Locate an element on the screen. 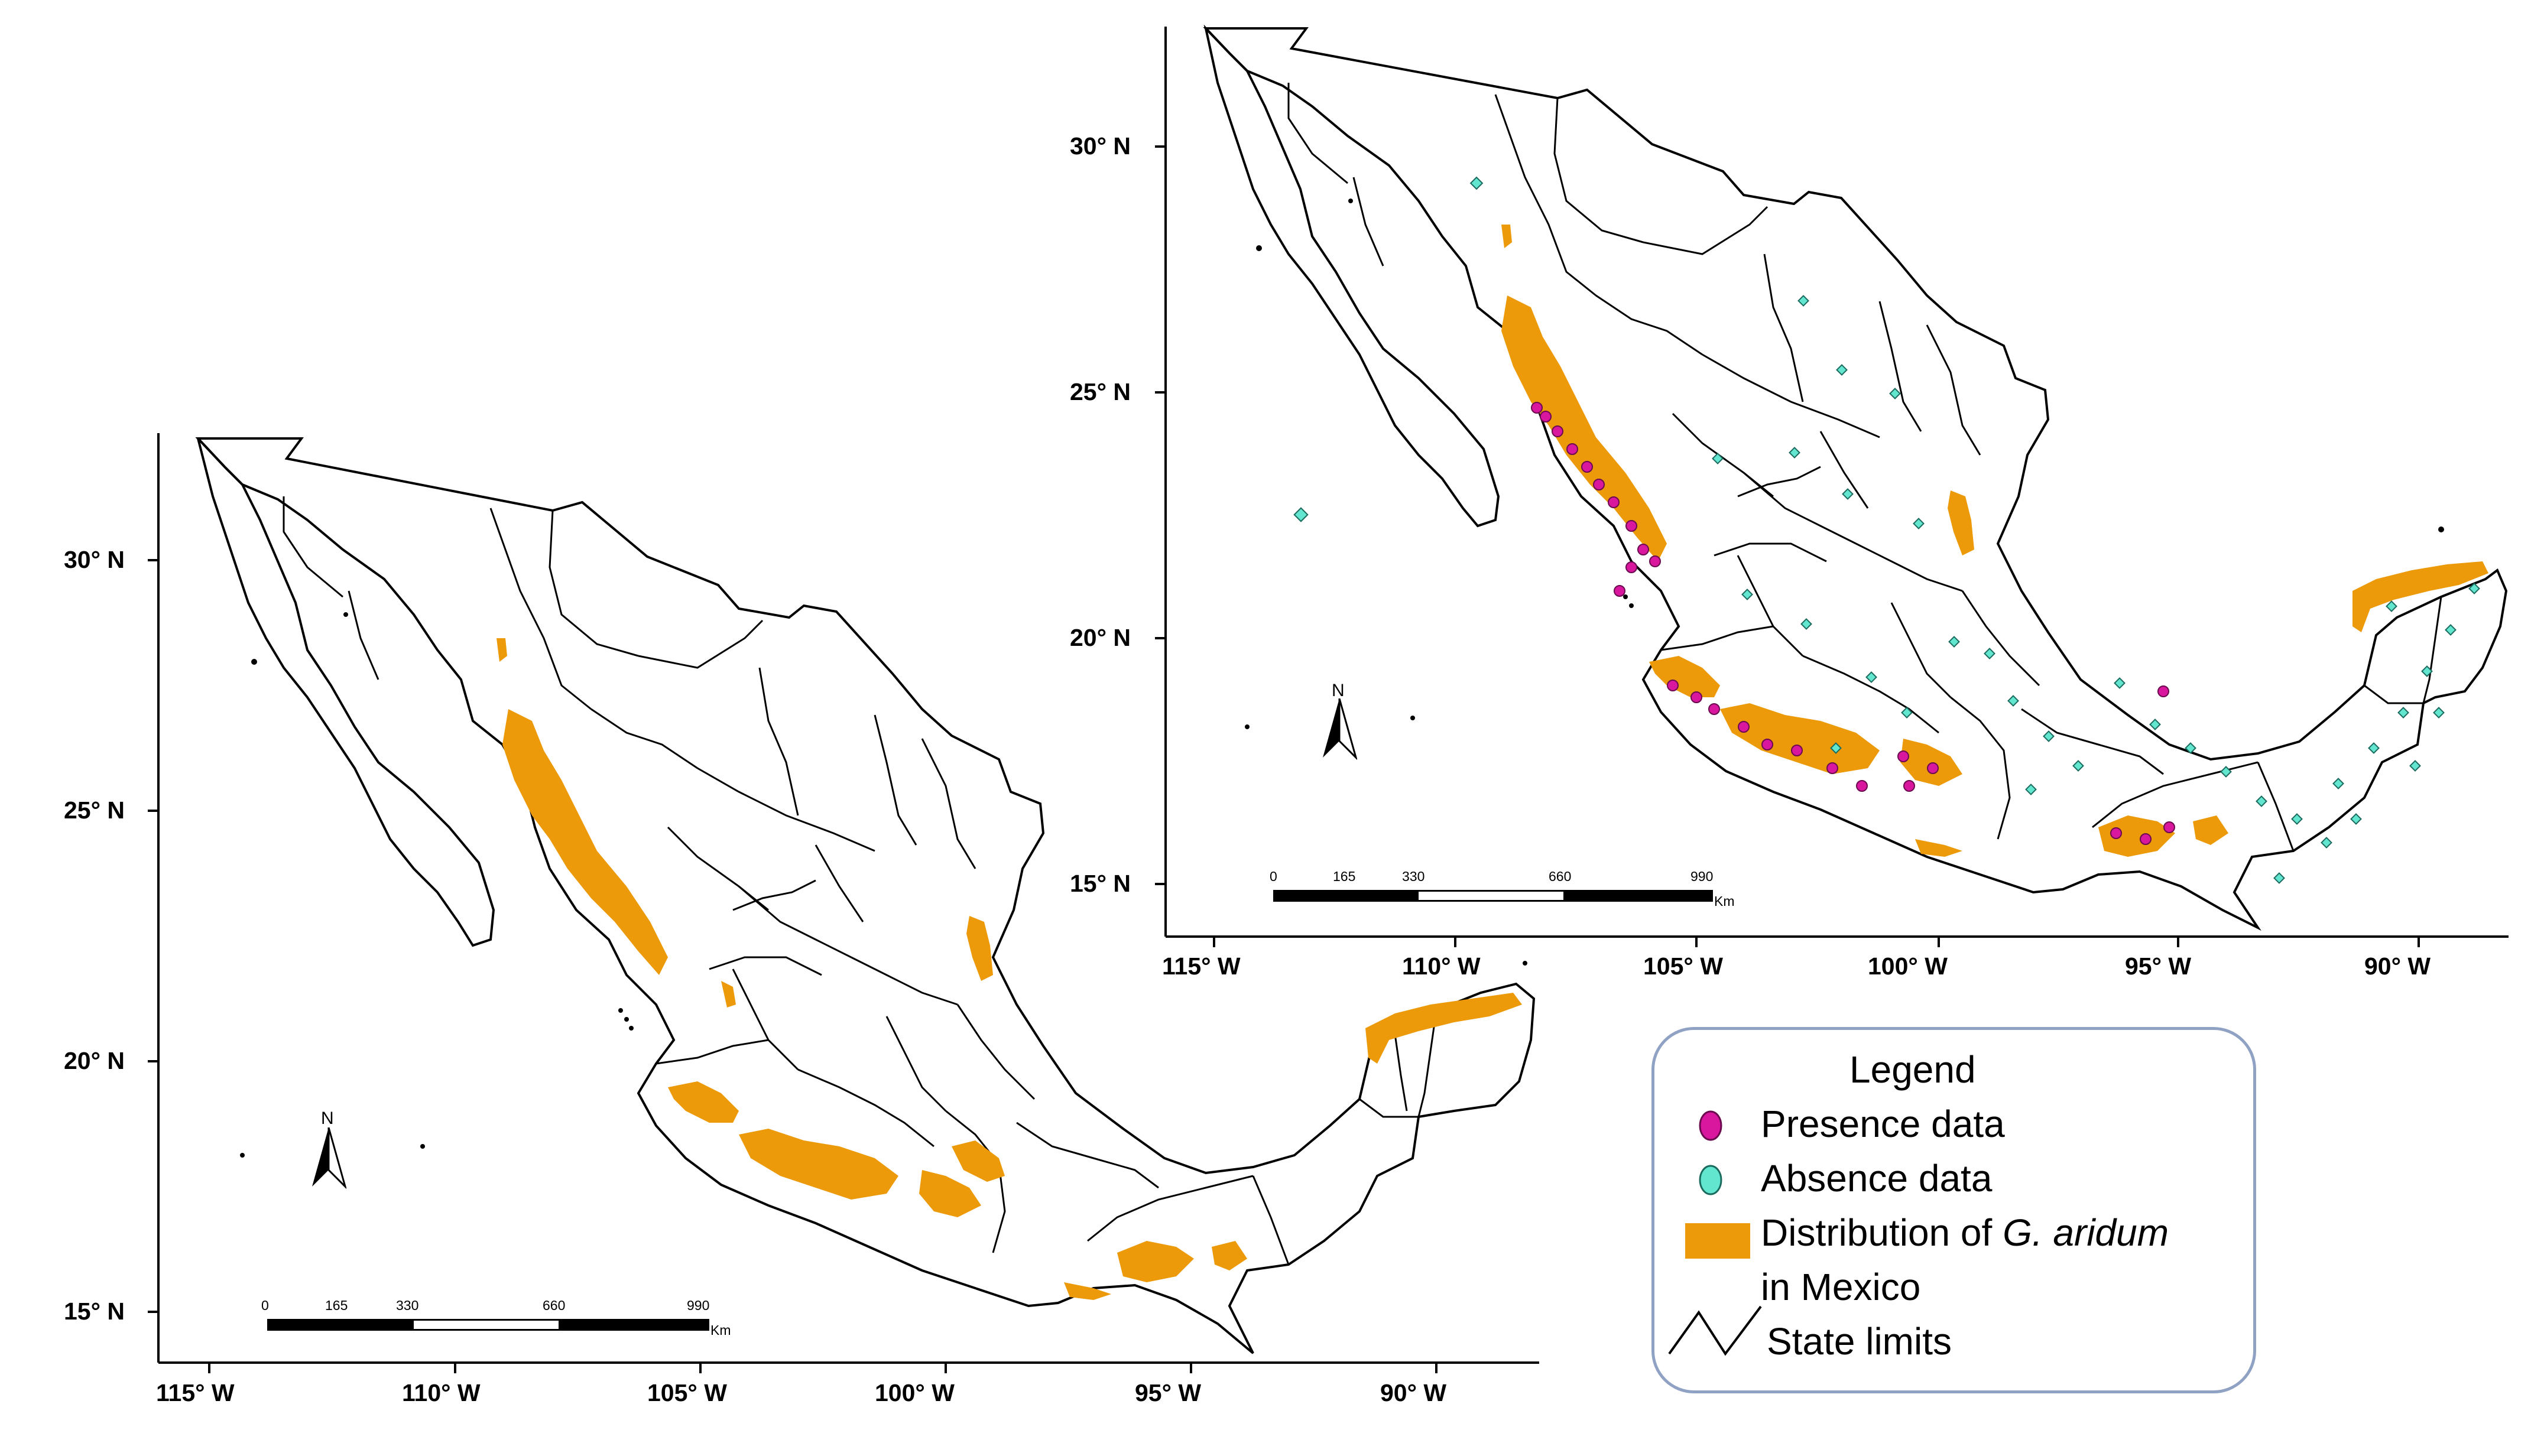 This screenshot has width=2544, height=1456. left-dist-tamaulipas is located at coordinates (979, 949).